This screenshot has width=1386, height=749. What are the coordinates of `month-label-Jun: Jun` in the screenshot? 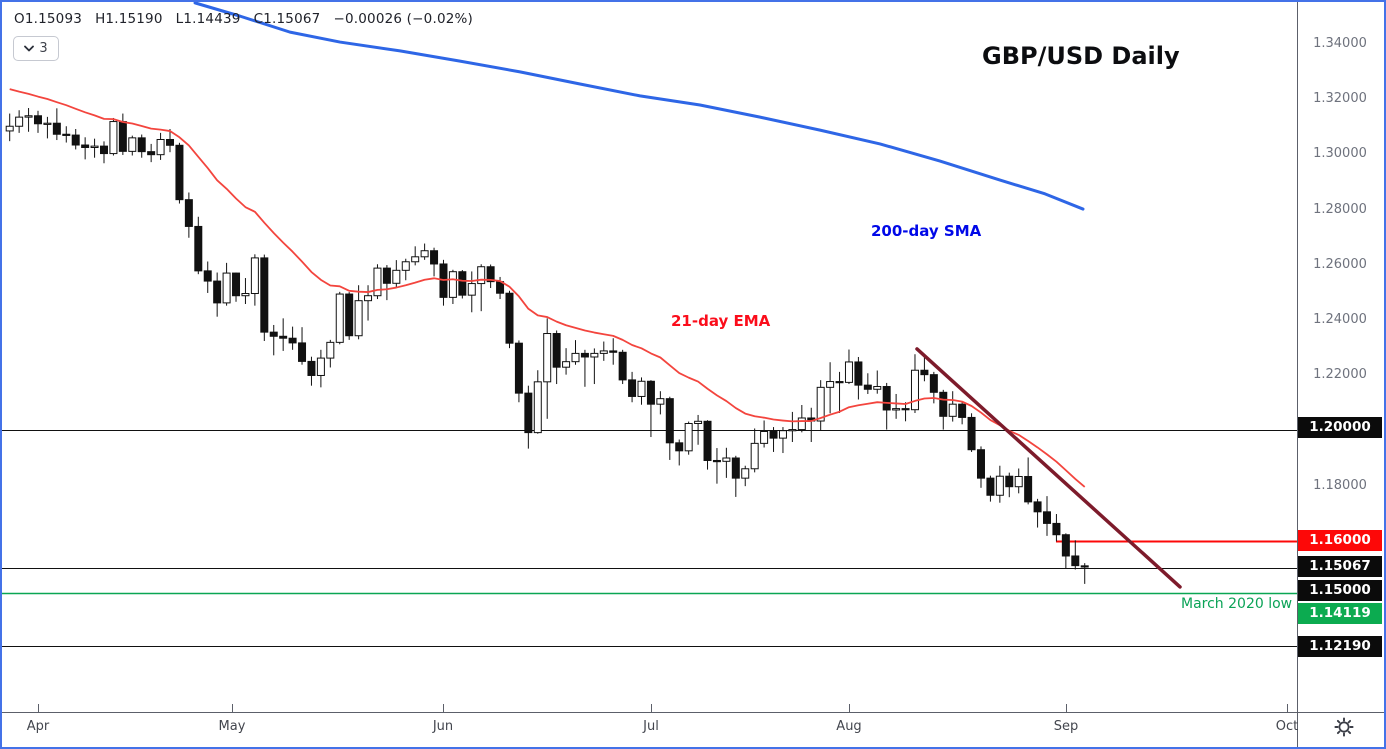 It's located at (443, 726).